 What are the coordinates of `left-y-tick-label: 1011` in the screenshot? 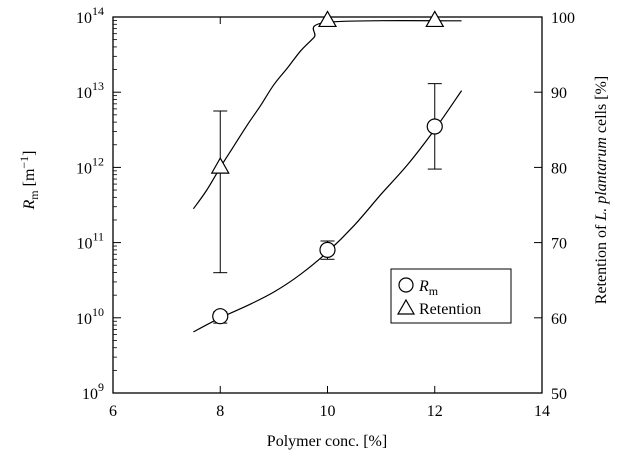 It's located at (90, 241).